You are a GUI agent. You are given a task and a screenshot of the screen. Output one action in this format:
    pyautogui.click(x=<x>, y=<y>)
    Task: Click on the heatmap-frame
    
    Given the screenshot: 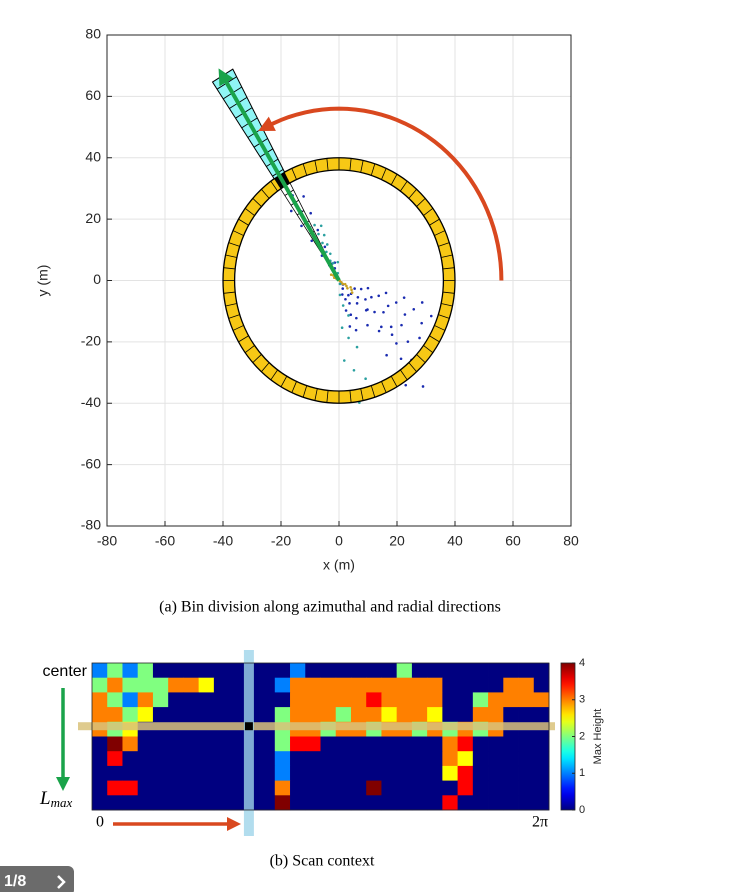 What is the action you would take?
    pyautogui.click(x=320, y=736)
    